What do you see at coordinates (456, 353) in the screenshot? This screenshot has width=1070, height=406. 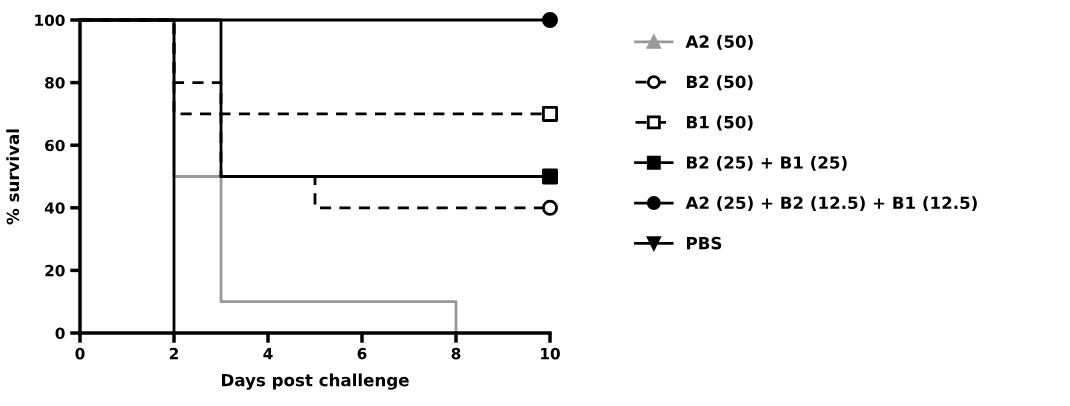 I see `x-tick-label: 8` at bounding box center [456, 353].